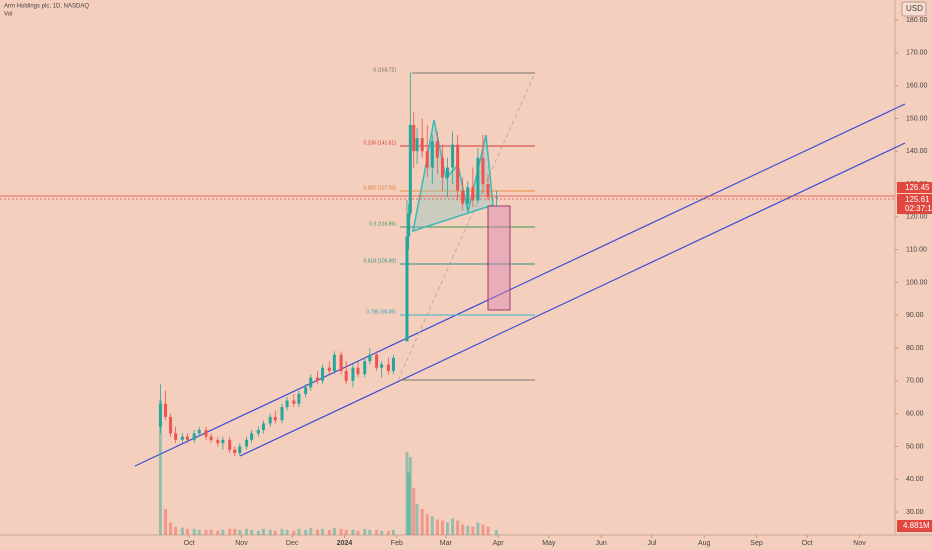  What do you see at coordinates (8, 15) in the screenshot?
I see `volume-label: Vol` at bounding box center [8, 15].